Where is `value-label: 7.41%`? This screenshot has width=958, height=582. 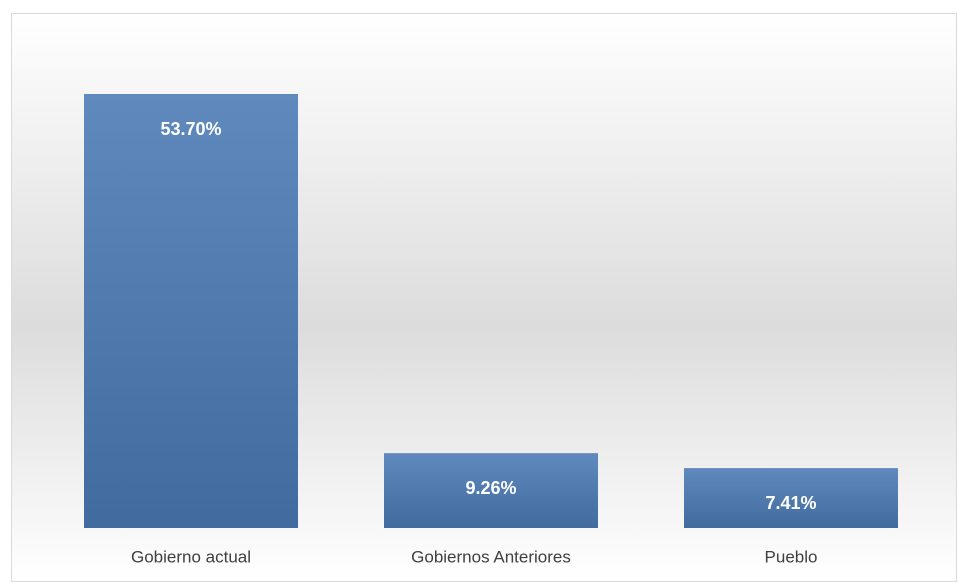 value-label: 7.41% is located at coordinates (790, 503).